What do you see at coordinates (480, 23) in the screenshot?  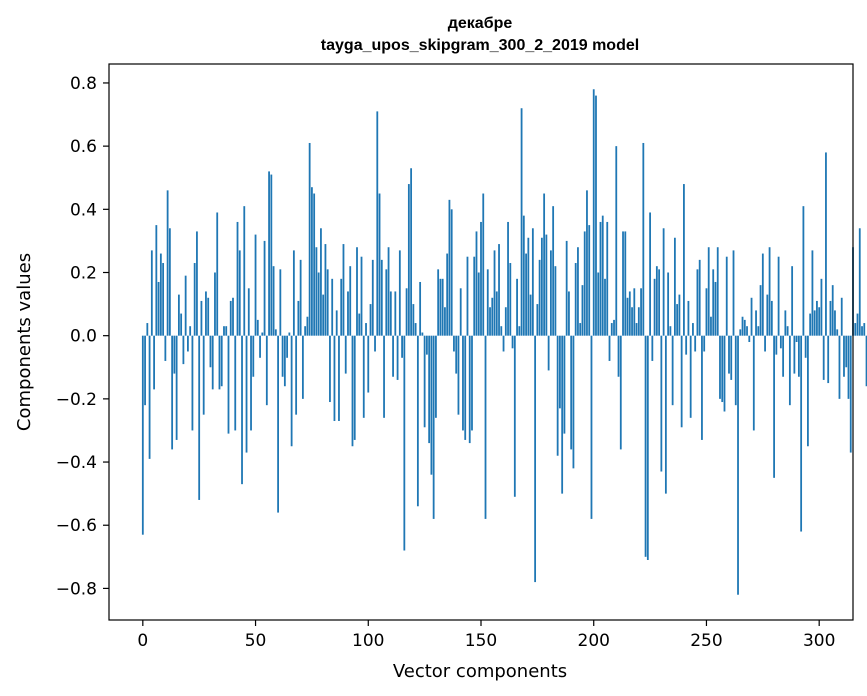 I see `chart-title-line1: декабре` at bounding box center [480, 23].